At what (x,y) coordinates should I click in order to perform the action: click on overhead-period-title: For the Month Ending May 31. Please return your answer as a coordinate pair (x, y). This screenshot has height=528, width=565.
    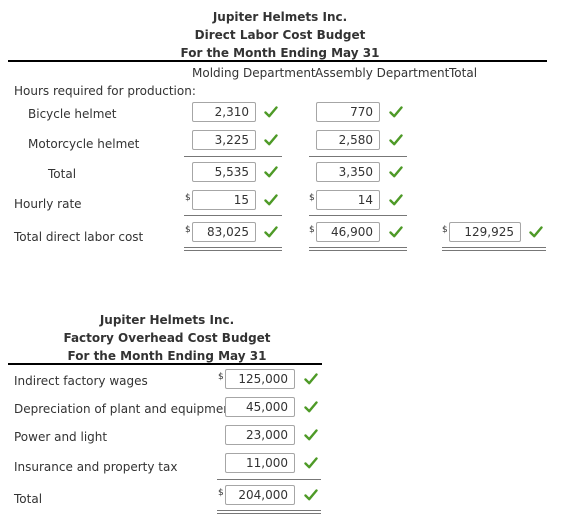
    Looking at the image, I should click on (167, 356).